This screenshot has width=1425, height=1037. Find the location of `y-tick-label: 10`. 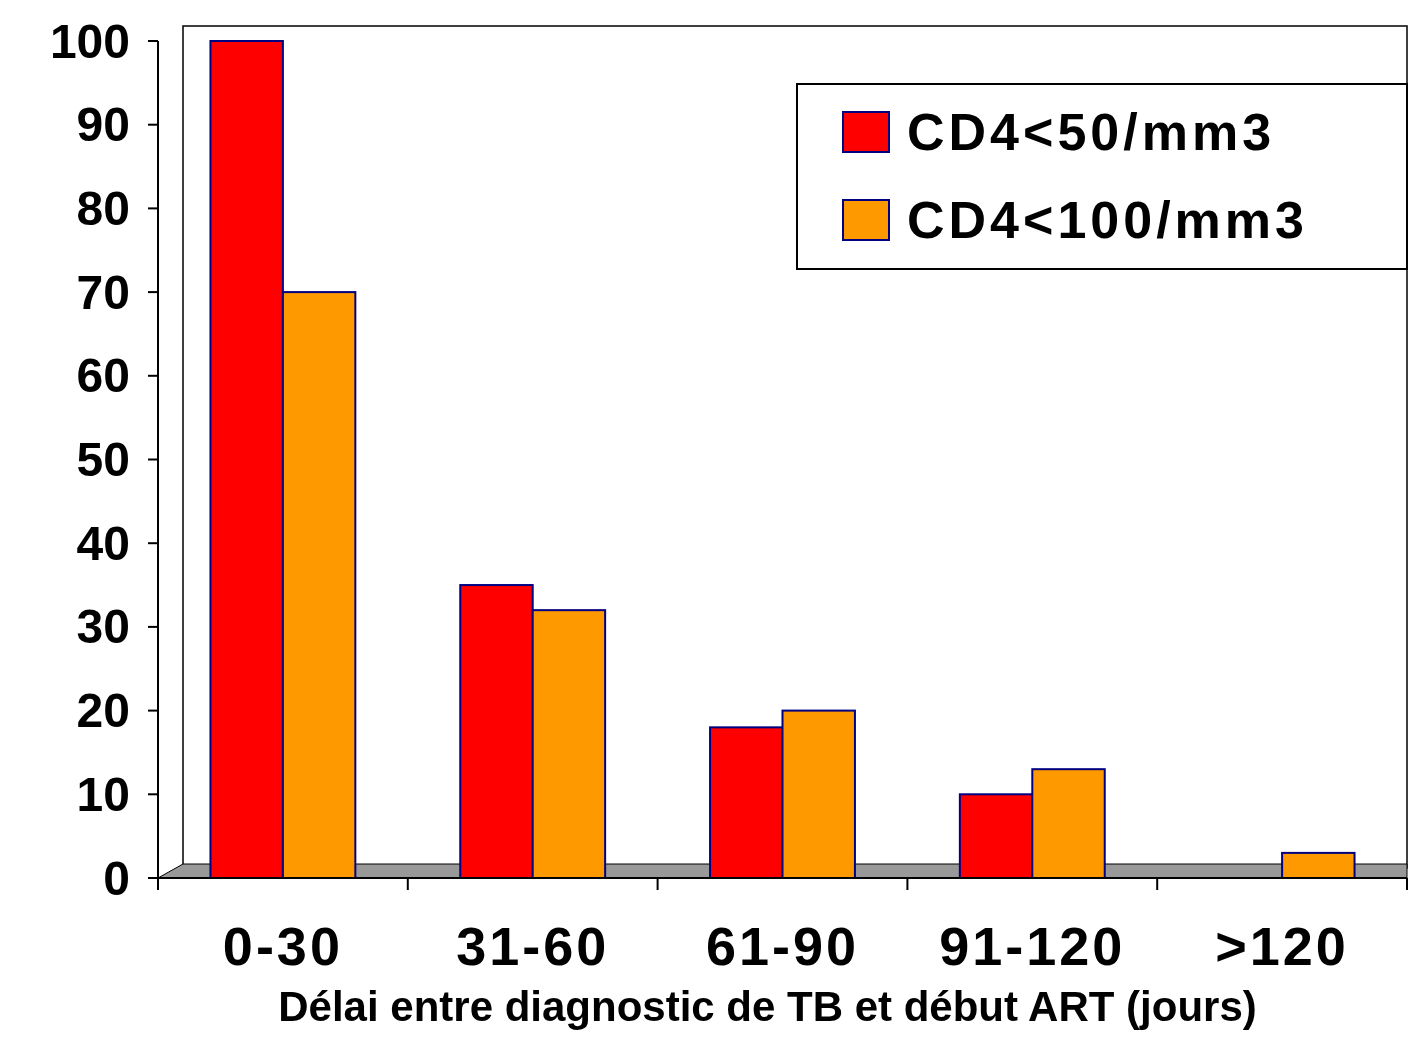

y-tick-label: 10 is located at coordinates (103, 794).